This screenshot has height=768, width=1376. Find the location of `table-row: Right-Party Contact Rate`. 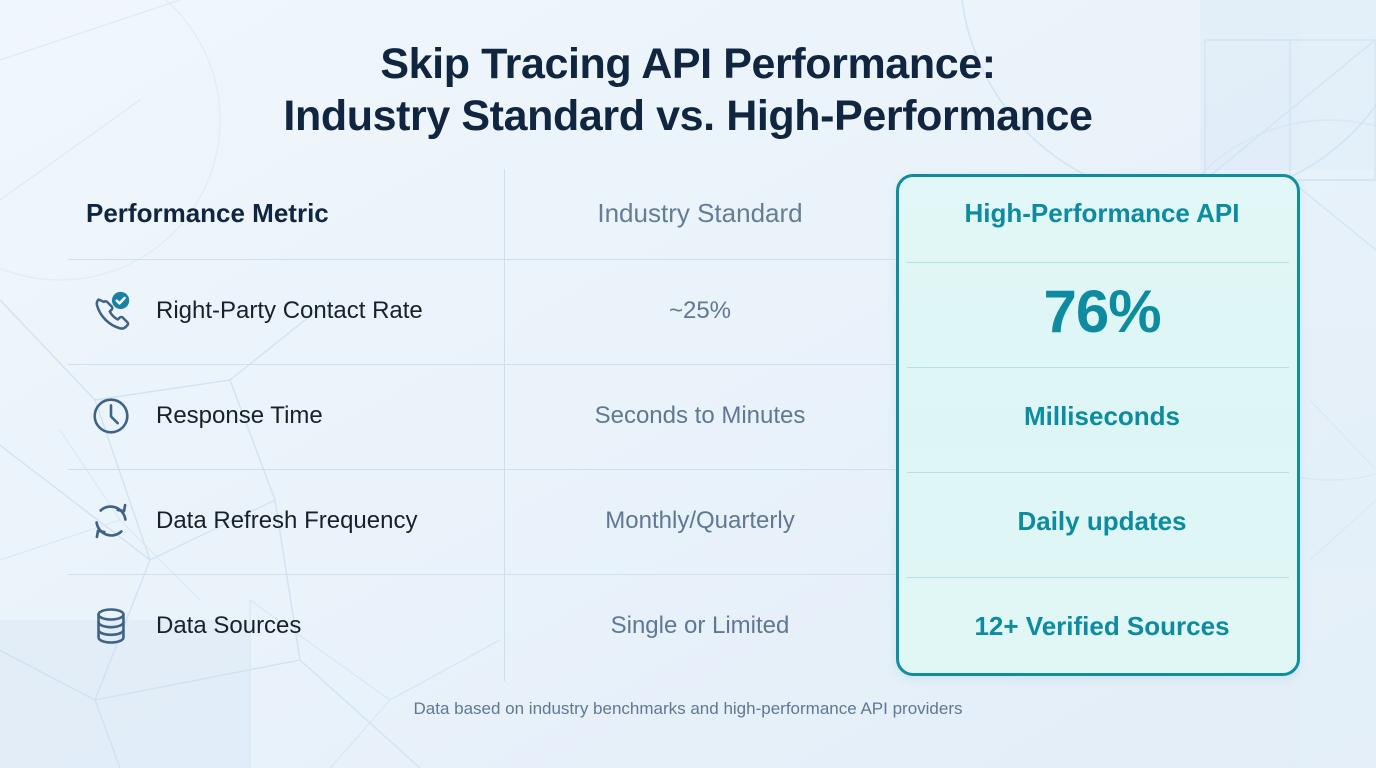

table-row: Right-Party Contact Rate is located at coordinates (286, 311).